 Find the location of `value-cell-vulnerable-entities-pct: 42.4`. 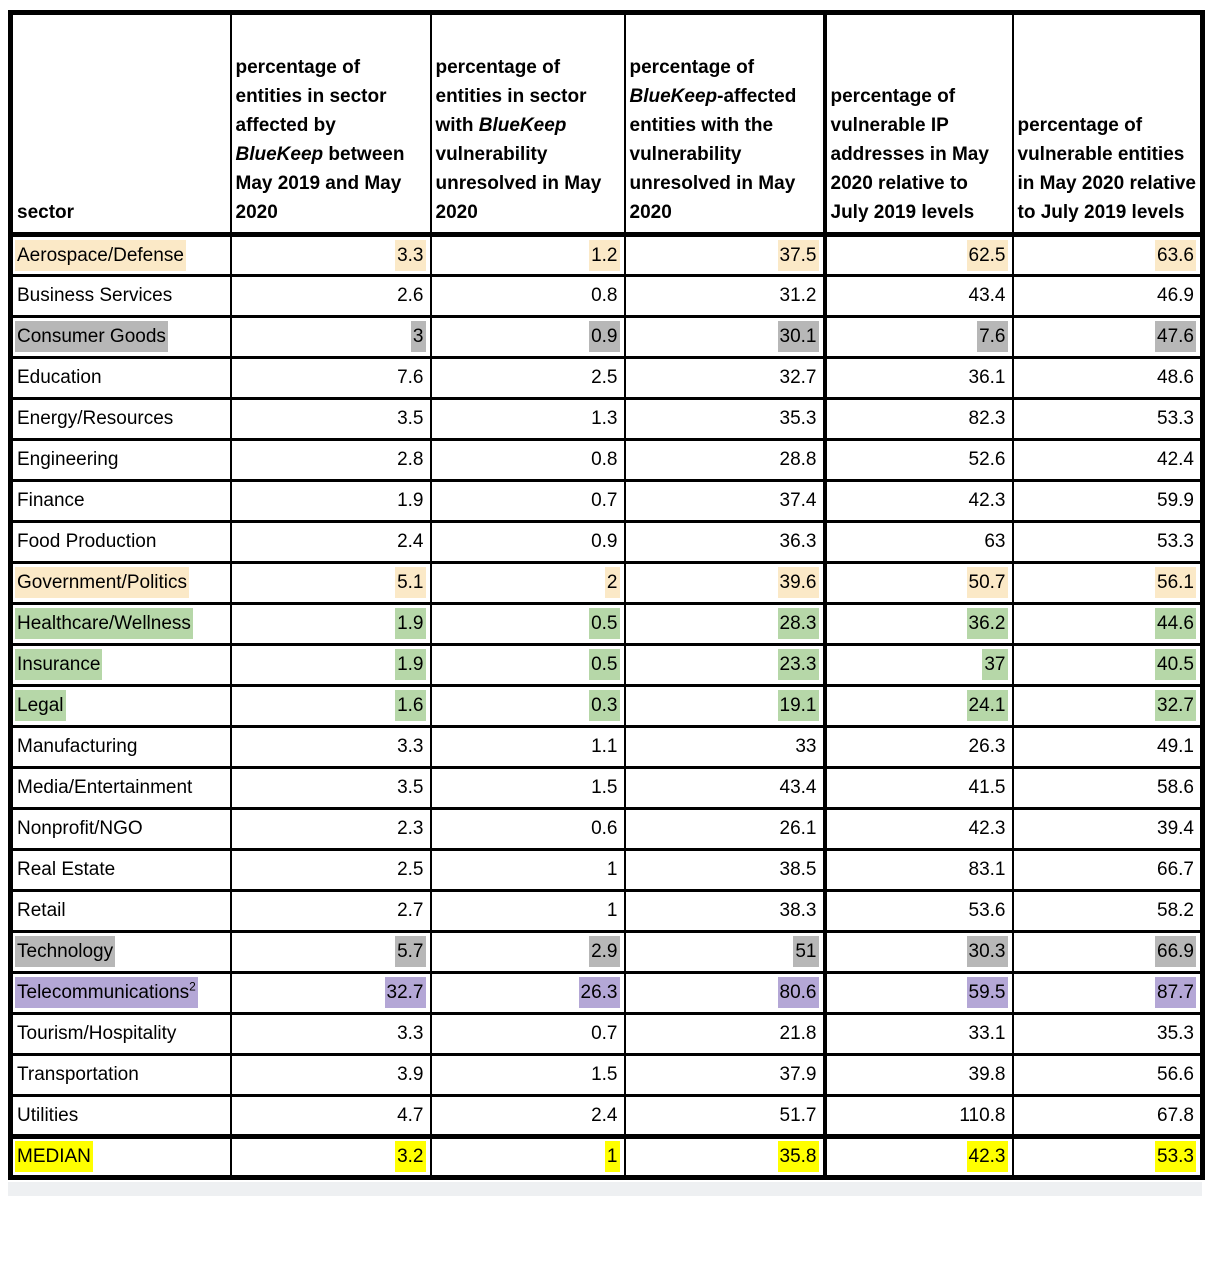

value-cell-vulnerable-entities-pct: 42.4 is located at coordinates (1107, 460).